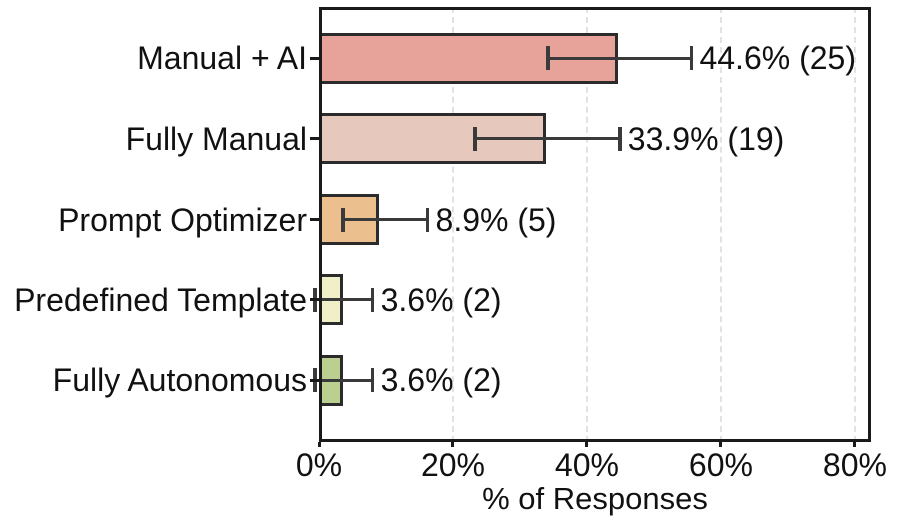  Describe the element at coordinates (720, 465) in the screenshot. I see `x-tick-label: 60%` at that location.